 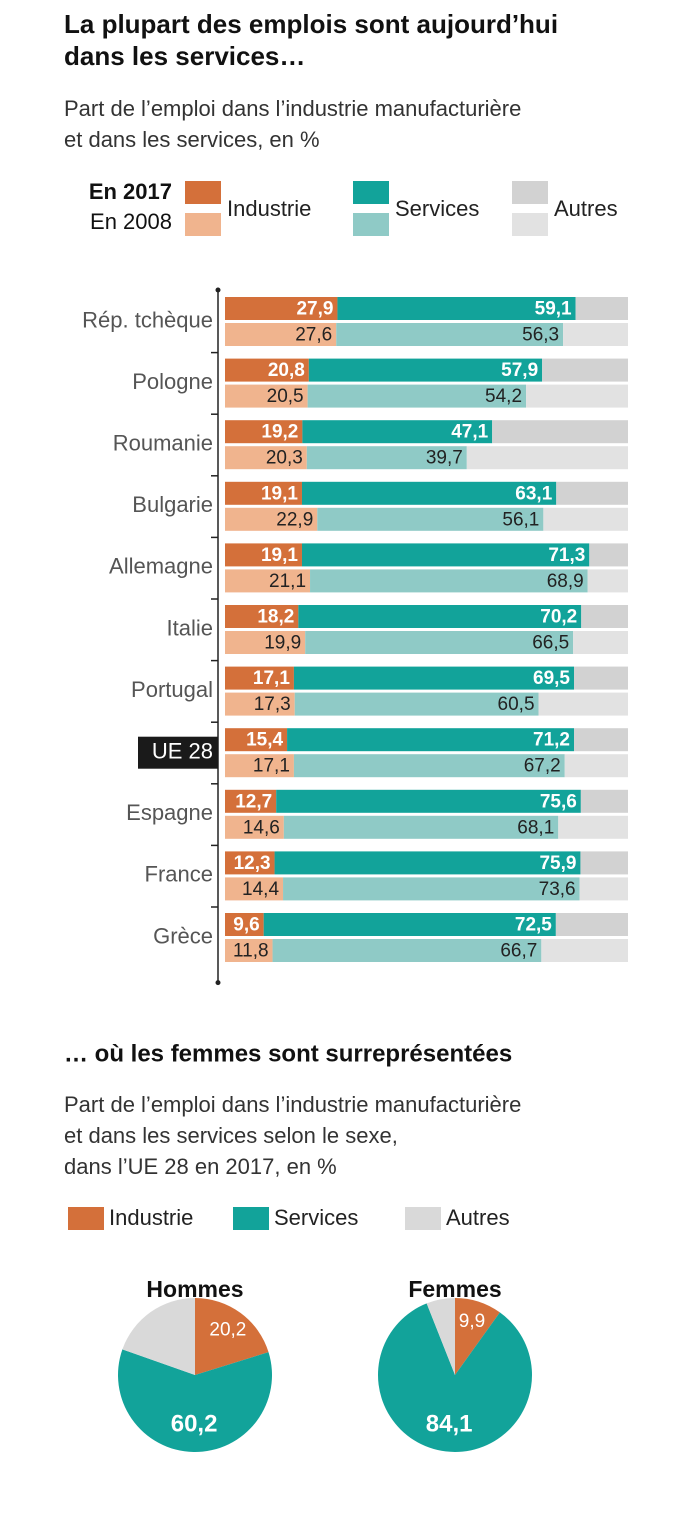 What do you see at coordinates (565, 581) in the screenshot?
I see `value-label: 68,9` at bounding box center [565, 581].